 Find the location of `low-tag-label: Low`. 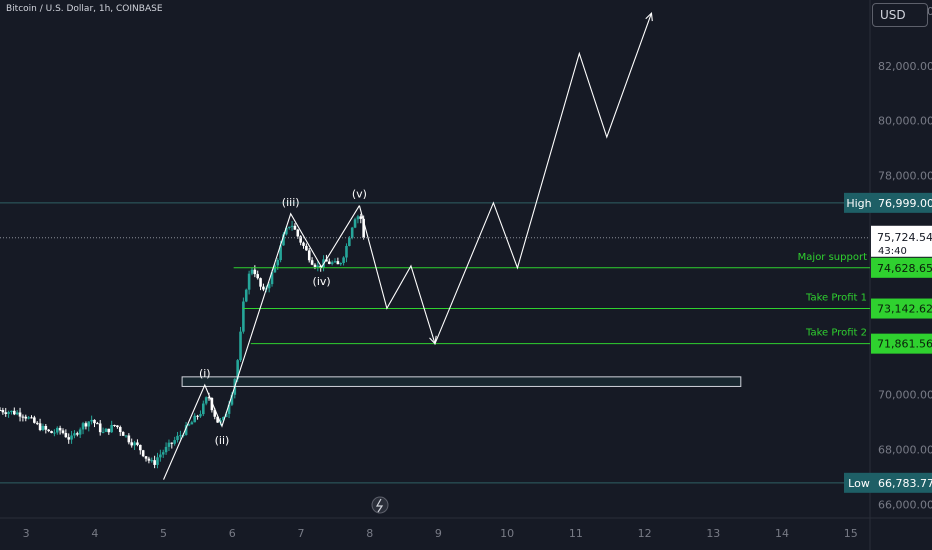

low-tag-label: Low is located at coordinates (859, 483).